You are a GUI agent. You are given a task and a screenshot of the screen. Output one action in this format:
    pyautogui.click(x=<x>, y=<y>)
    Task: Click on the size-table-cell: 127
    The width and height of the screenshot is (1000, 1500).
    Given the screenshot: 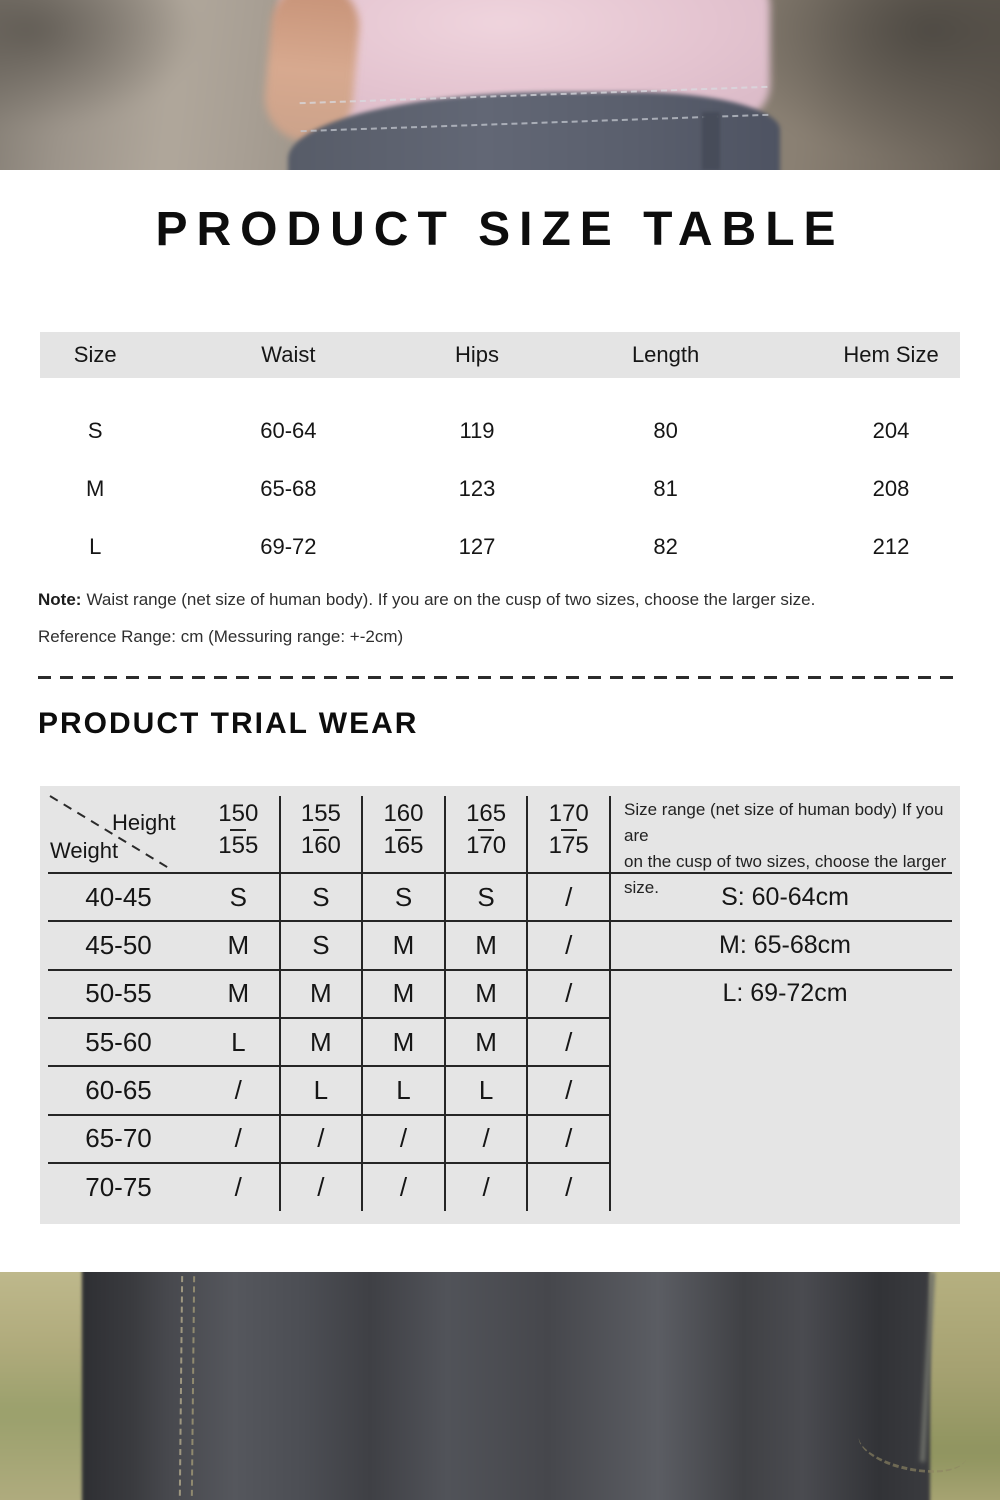 What is the action you would take?
    pyautogui.click(x=477, y=546)
    